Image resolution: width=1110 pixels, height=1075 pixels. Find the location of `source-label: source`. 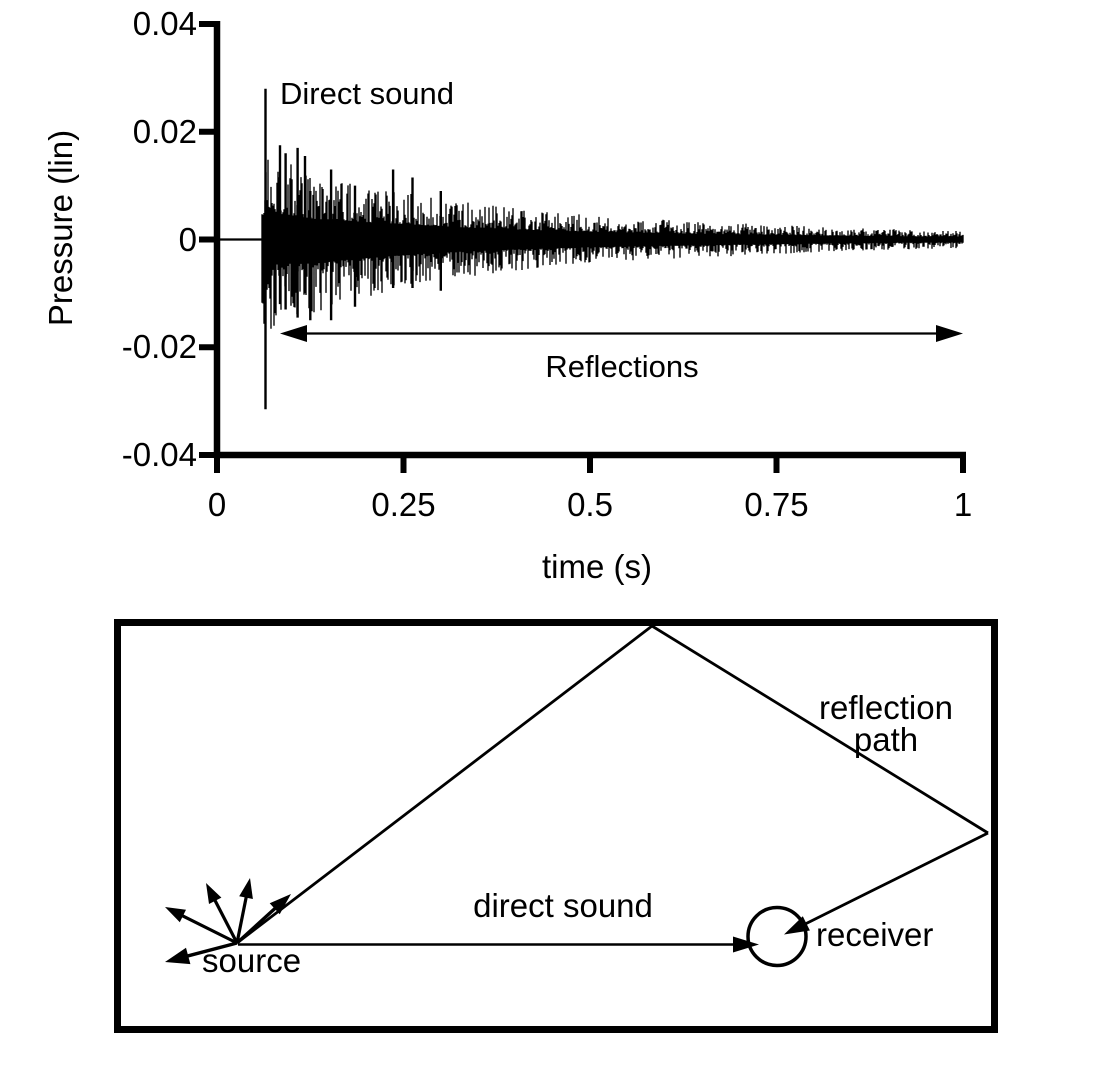

source-label: source is located at coordinates (251, 960).